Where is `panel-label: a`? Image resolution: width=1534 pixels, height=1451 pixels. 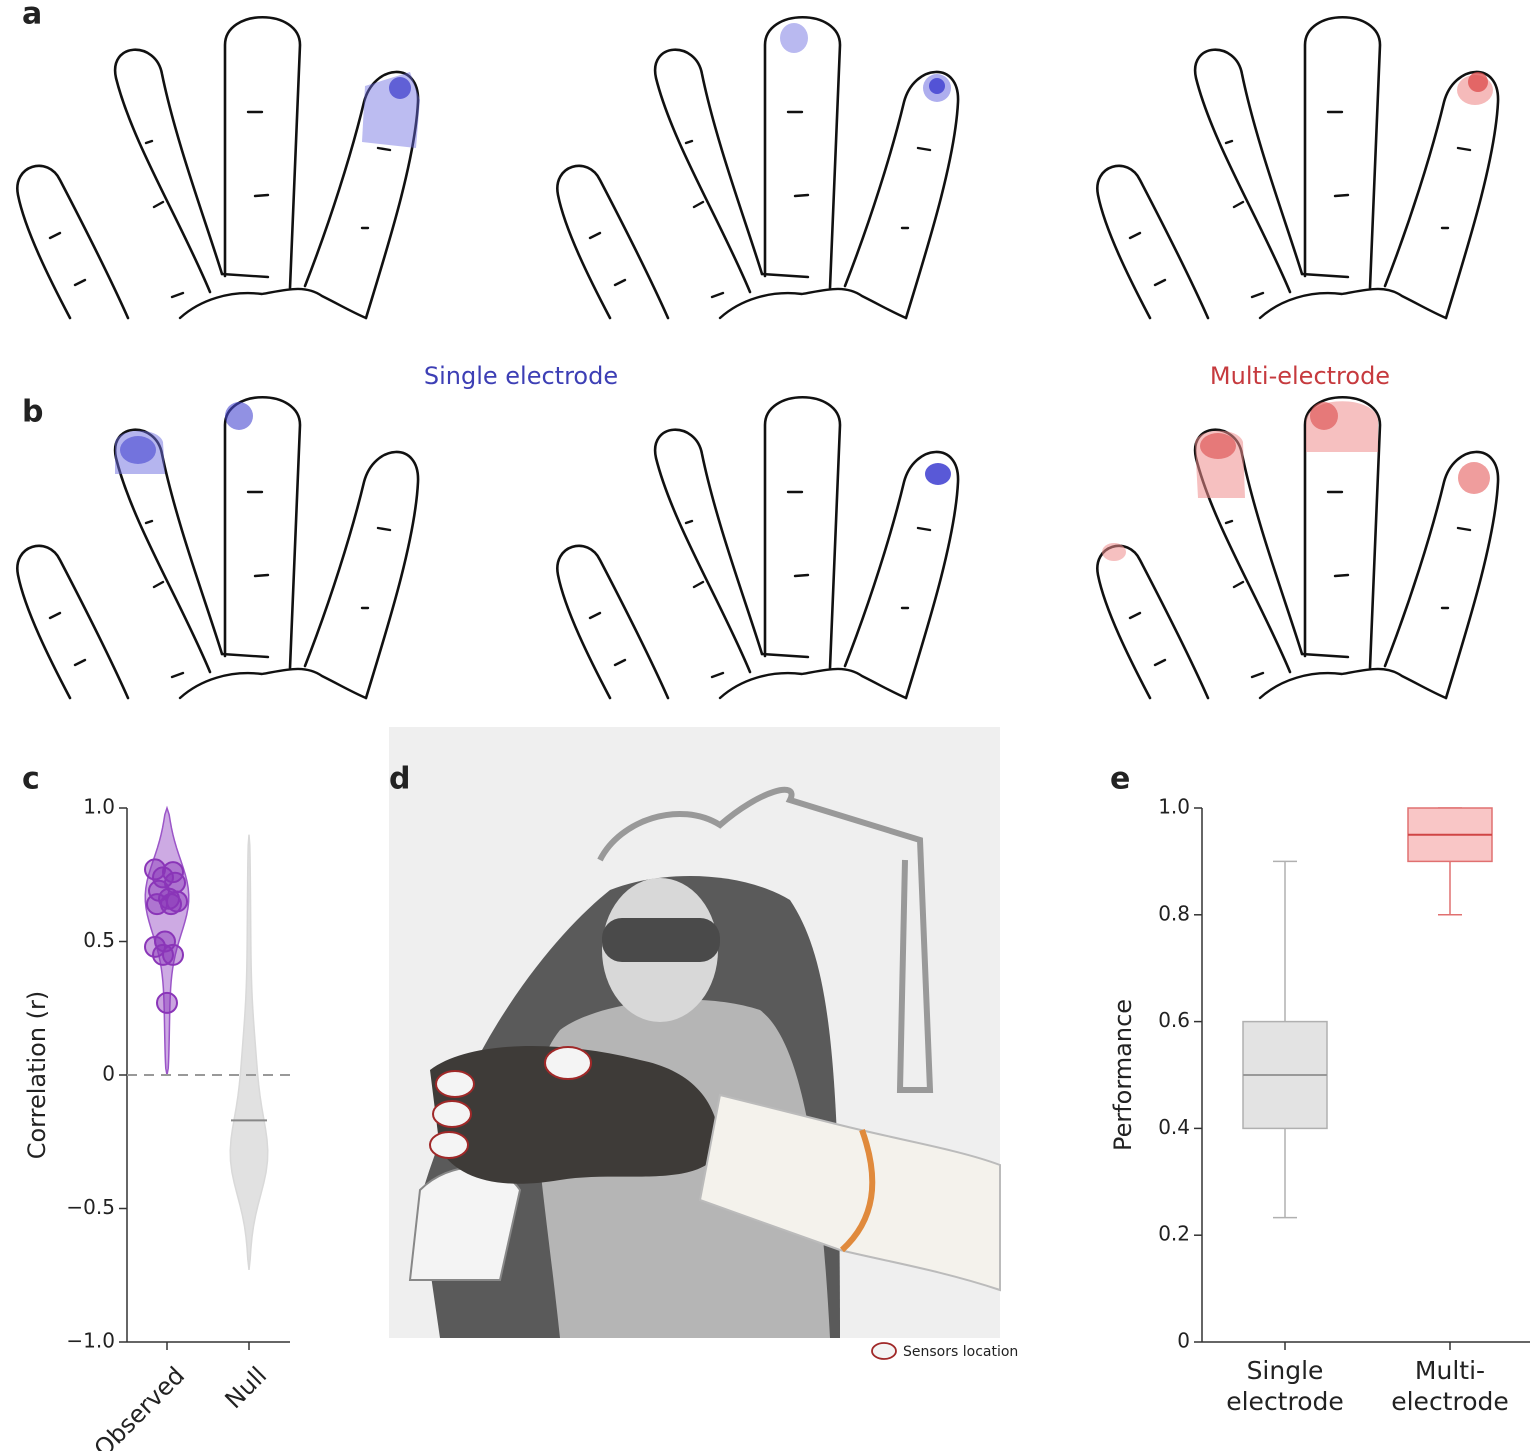 panel-label: a is located at coordinates (32, 16).